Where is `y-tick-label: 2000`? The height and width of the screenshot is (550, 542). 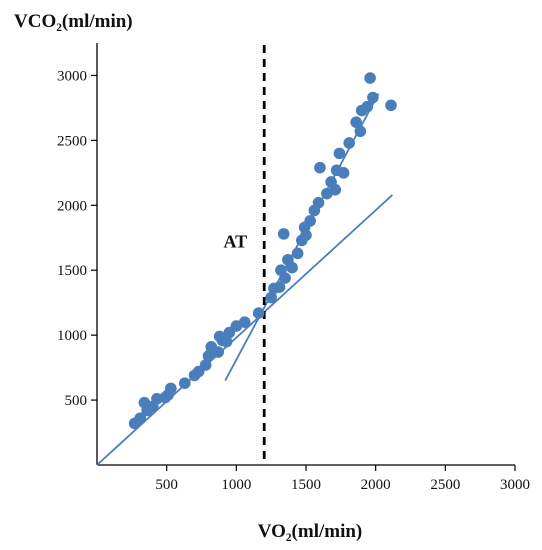 y-tick-label: 2000 is located at coordinates (72, 206).